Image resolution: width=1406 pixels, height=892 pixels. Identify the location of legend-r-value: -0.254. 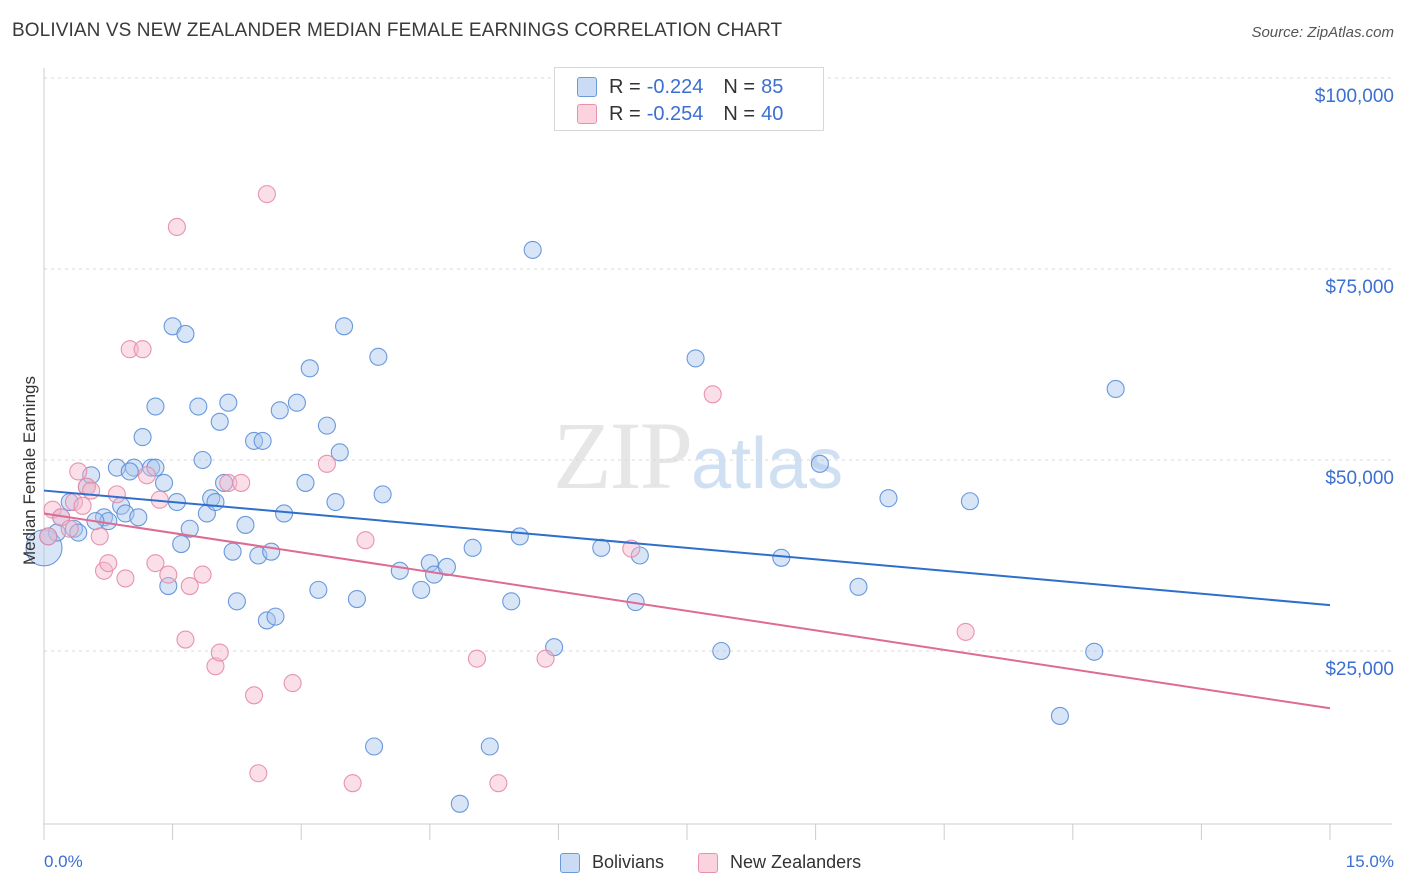
(675, 113).